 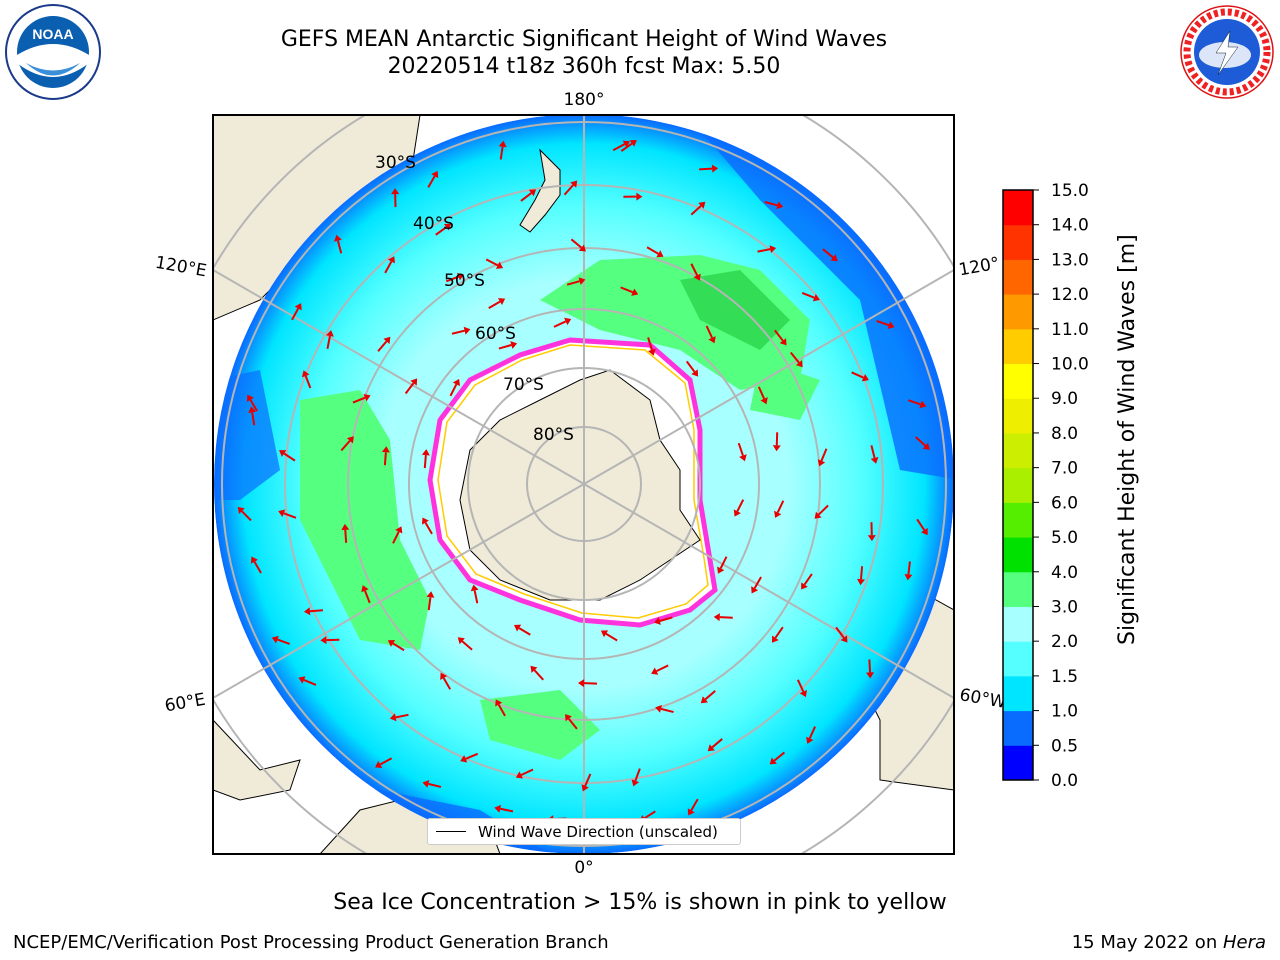 What do you see at coordinates (979, 267) in the screenshot?
I see `lon-label-120w: 120°` at bounding box center [979, 267].